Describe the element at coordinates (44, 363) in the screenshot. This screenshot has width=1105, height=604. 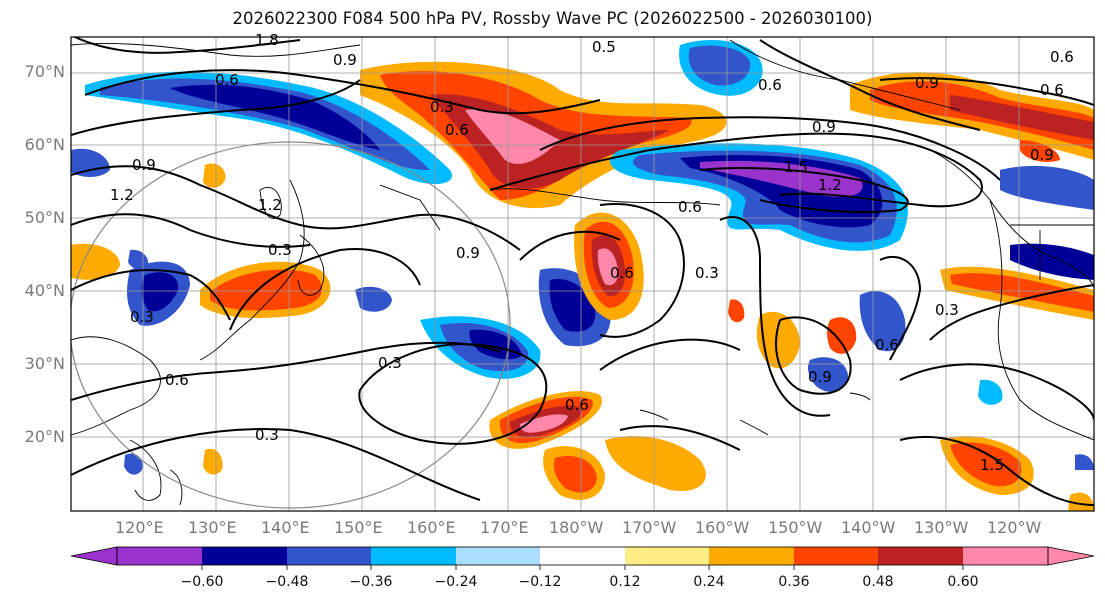
I see `lat-label: 30°N` at that location.